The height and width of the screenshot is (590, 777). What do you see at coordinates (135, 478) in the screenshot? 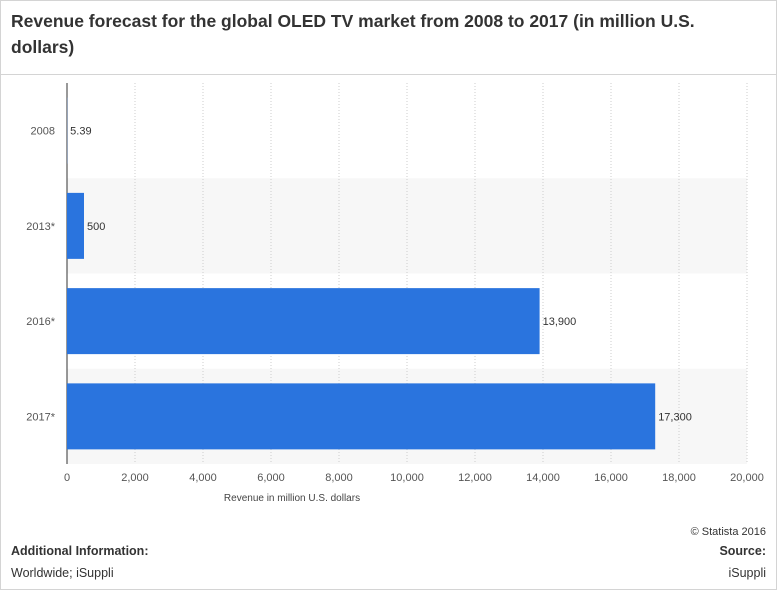
I see `x-tick-label: 2,000` at bounding box center [135, 478].